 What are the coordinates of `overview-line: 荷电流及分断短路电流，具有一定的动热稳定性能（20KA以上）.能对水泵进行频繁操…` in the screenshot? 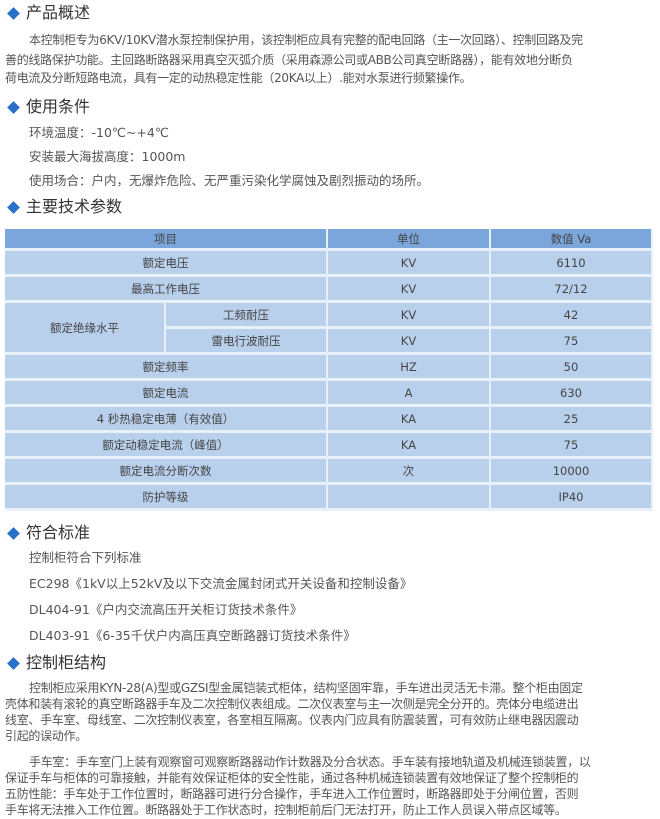 It's located at (238, 78).